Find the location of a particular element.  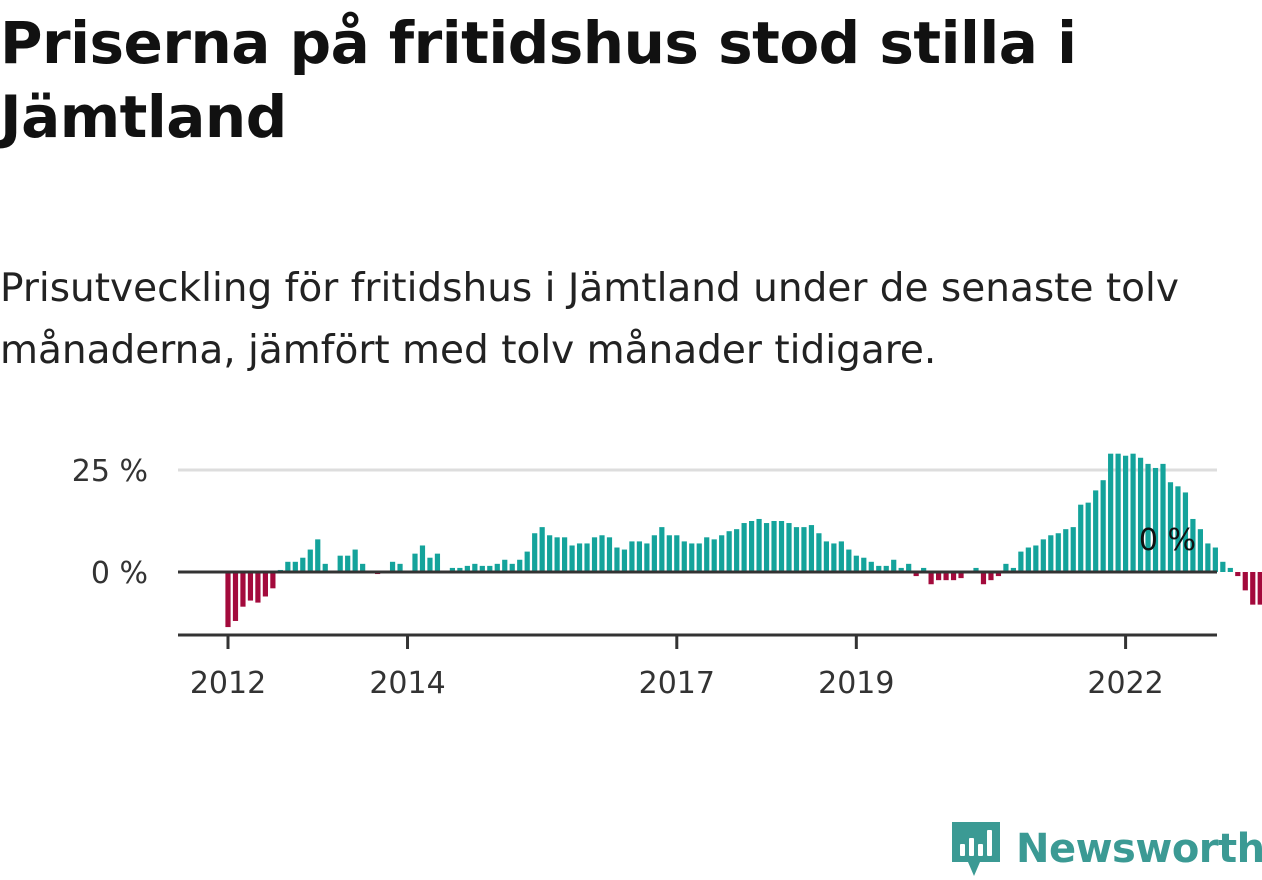

x-tick-label: 2012 is located at coordinates (228, 683).